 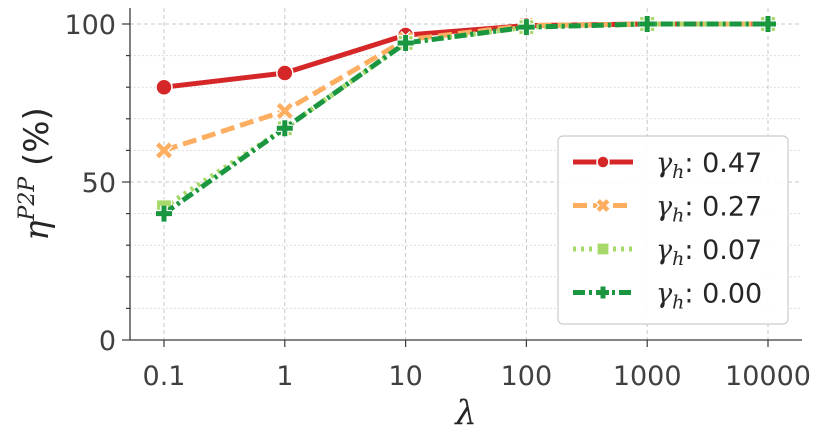 What do you see at coordinates (465, 413) in the screenshot?
I see `x-axis-label: λ` at bounding box center [465, 413].